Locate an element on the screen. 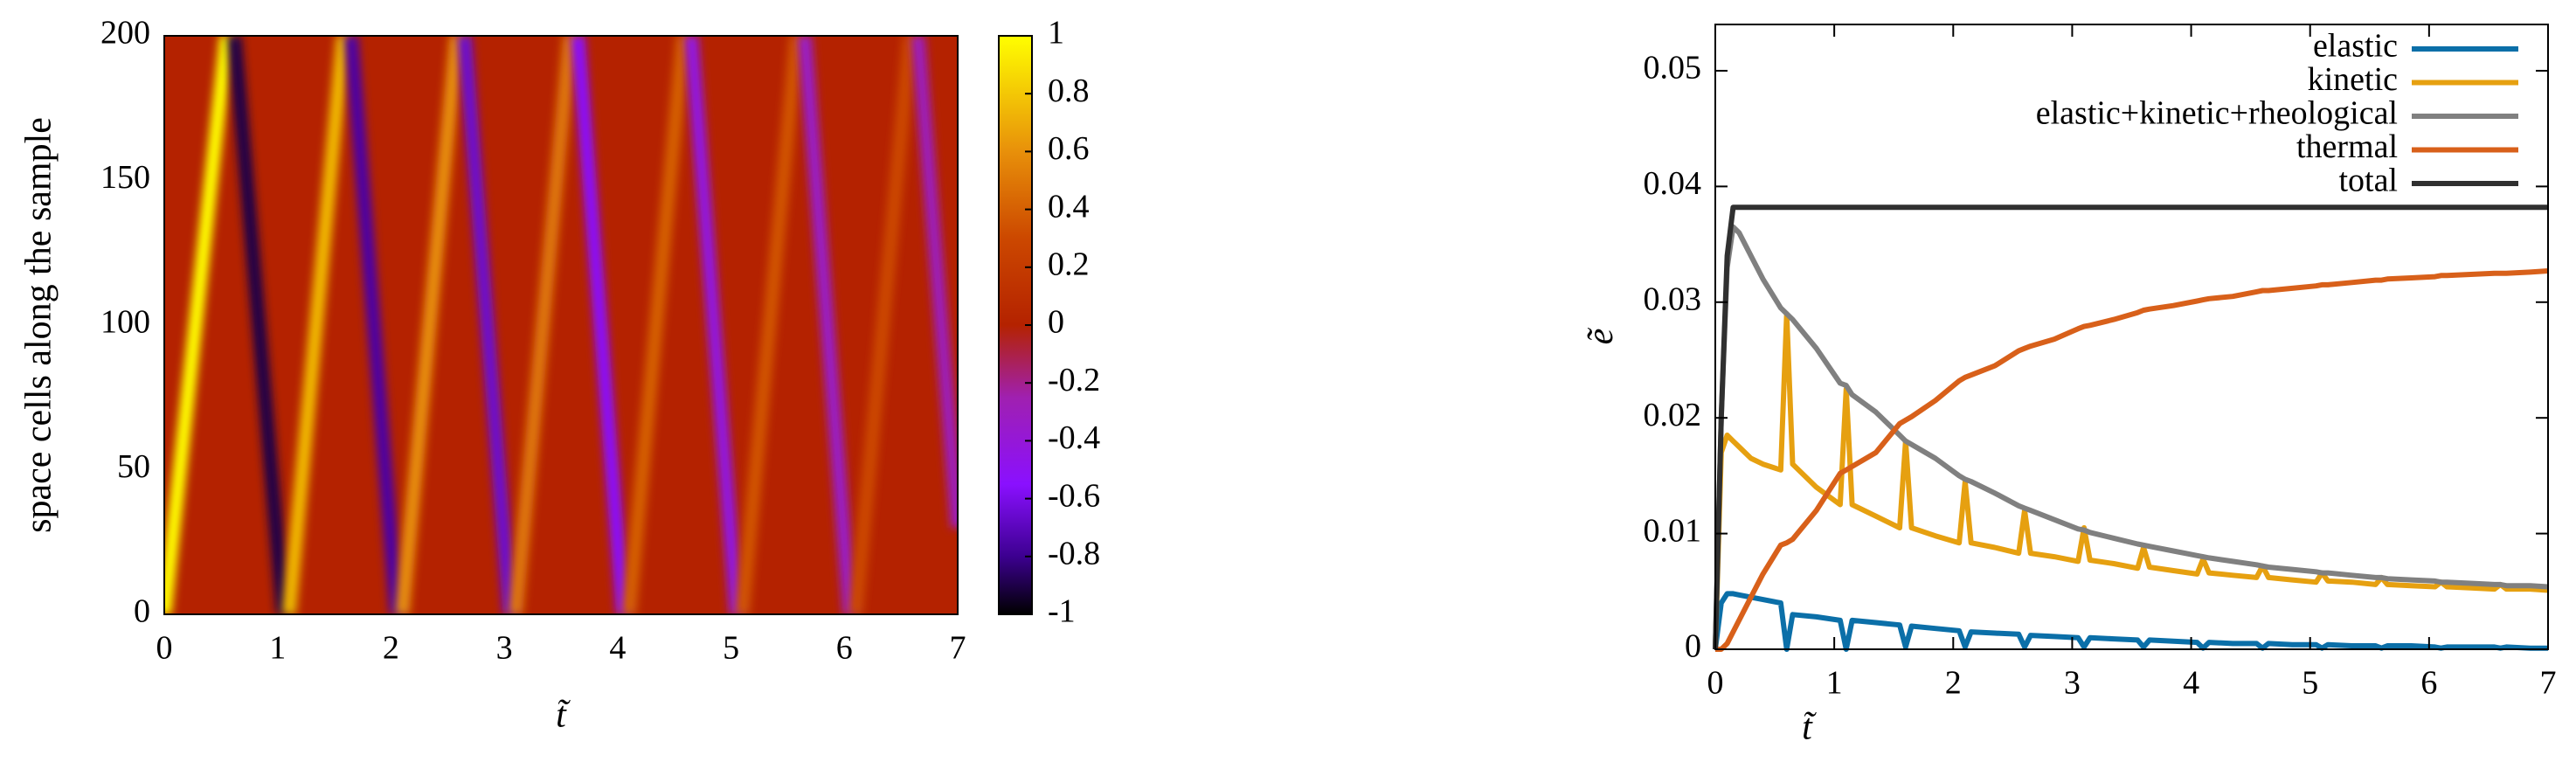 The height and width of the screenshot is (762, 2576). y-tick-label: 0.04 is located at coordinates (1673, 183).